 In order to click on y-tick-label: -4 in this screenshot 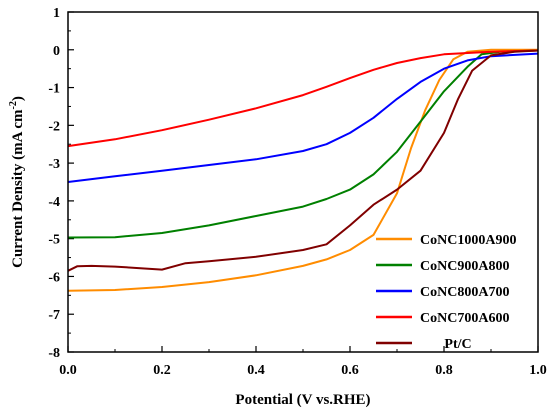, I will do `click(54, 202)`.